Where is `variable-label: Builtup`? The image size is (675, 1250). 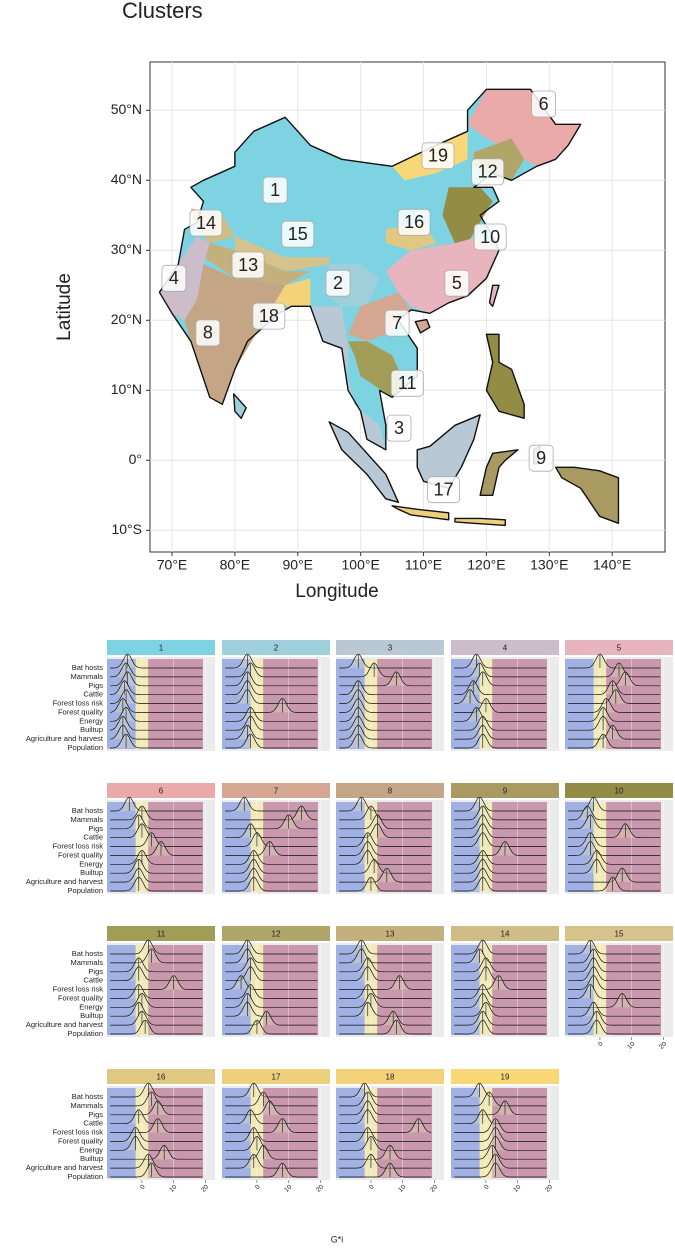
variable-label: Builtup is located at coordinates (91, 1158).